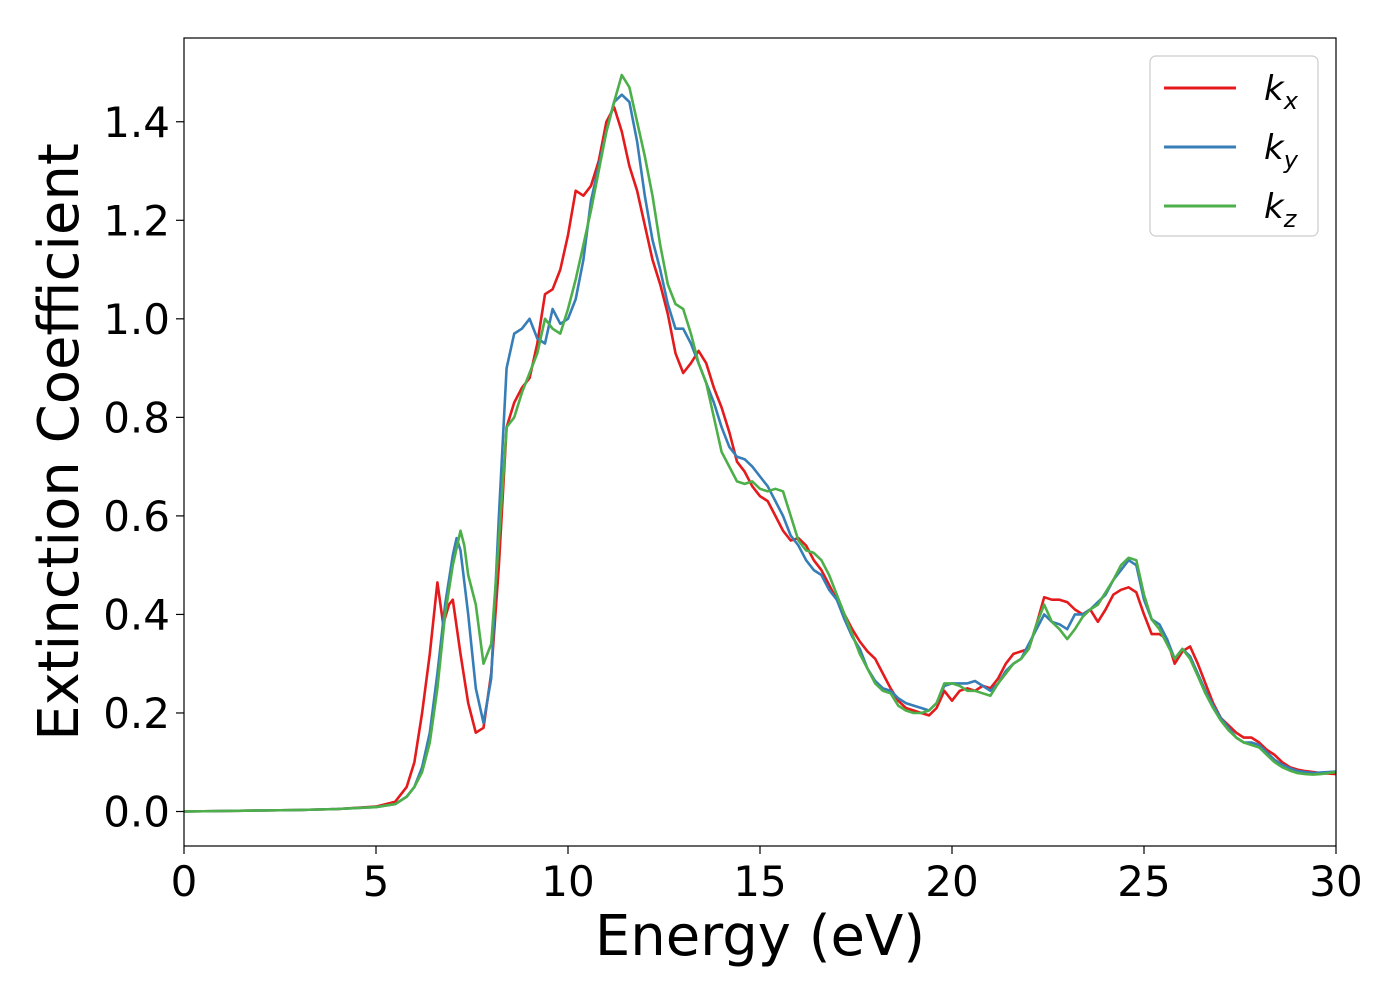 The width and height of the screenshot is (1400, 1000). What do you see at coordinates (1335, 881) in the screenshot?
I see `x-tick-label: 30` at bounding box center [1335, 881].